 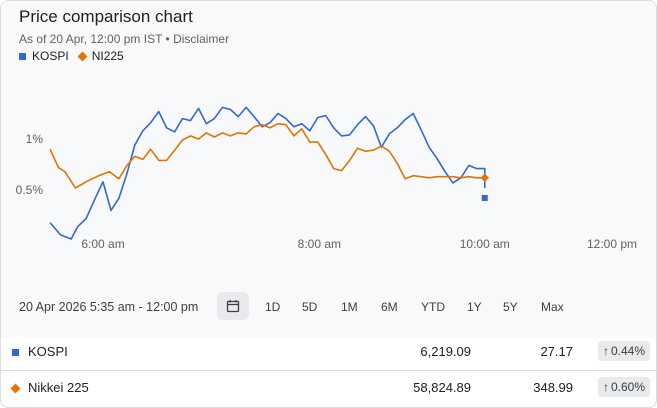 I want to click on legend-item-ni225: NI225, so click(x=100, y=56).